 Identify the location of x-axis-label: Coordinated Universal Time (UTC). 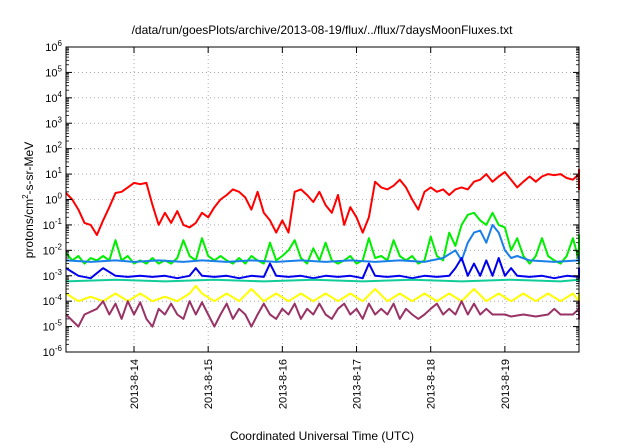
(322, 436).